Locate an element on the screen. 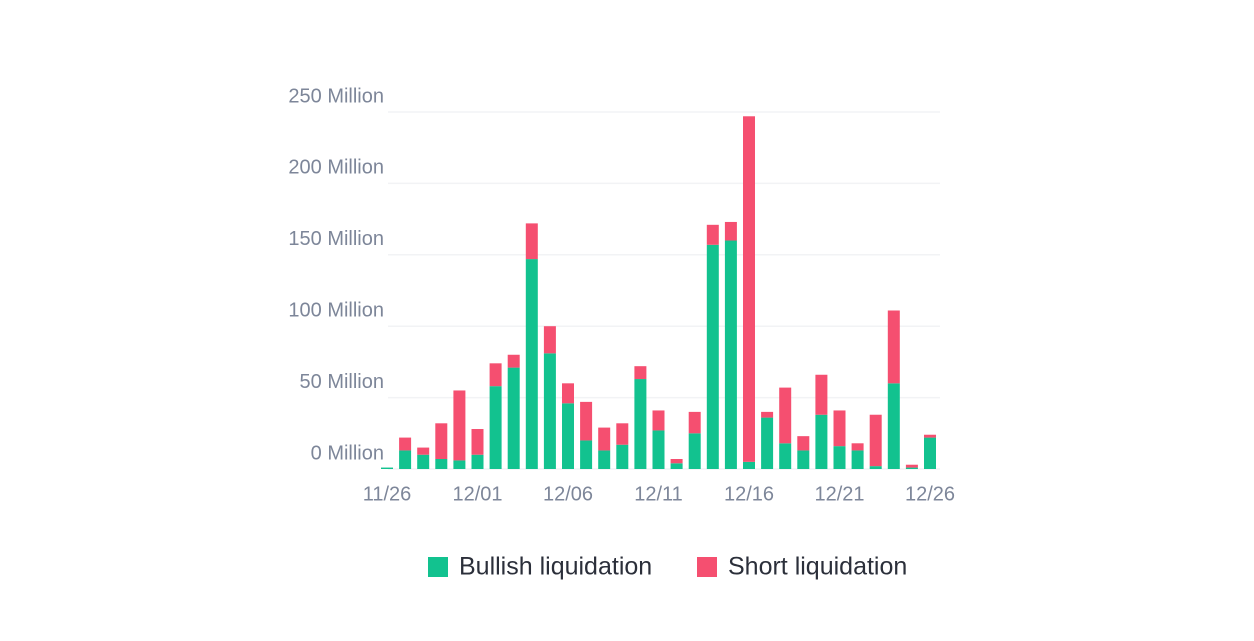  y-tick-label: 50 Million is located at coordinates (342, 382).